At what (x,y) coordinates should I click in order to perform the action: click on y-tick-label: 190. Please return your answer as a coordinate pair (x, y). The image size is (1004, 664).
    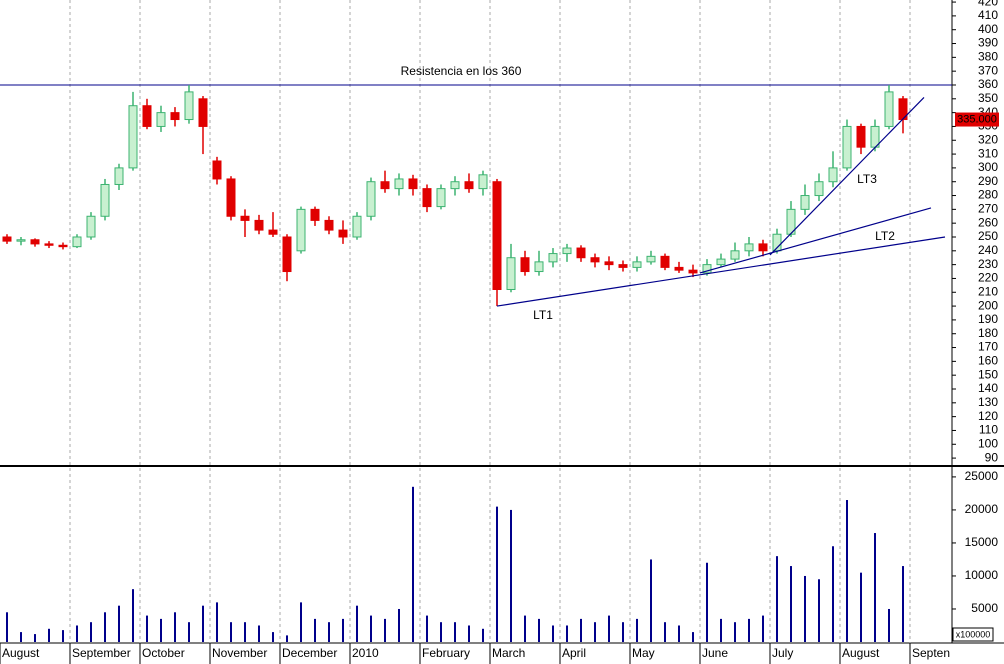
    Looking at the image, I should click on (988, 319).